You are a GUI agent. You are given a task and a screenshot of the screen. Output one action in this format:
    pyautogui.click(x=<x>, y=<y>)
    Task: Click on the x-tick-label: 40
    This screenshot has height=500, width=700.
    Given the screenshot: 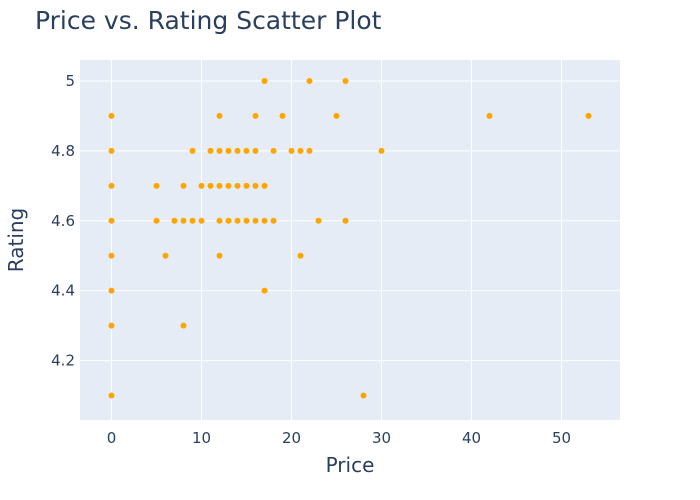 What is the action you would take?
    pyautogui.click(x=471, y=438)
    